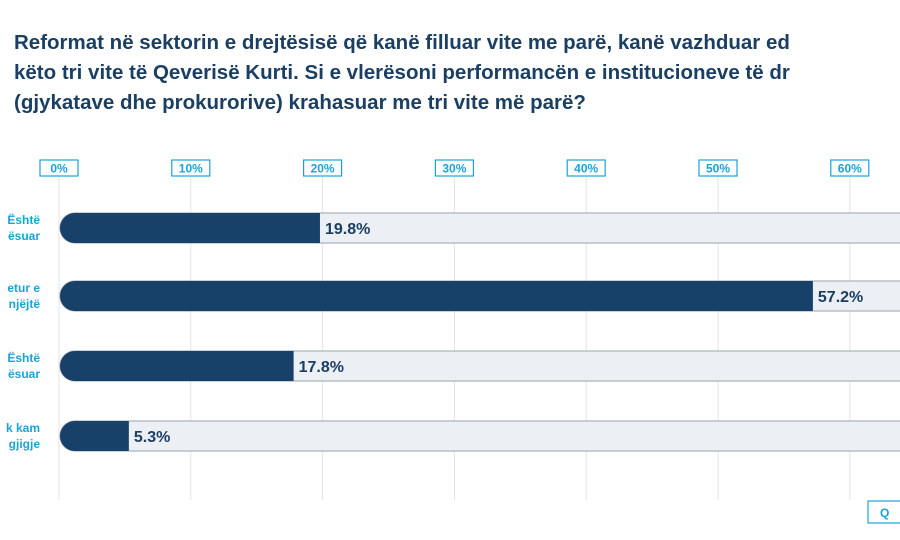 The height and width of the screenshot is (540, 900). I want to click on x-tick-label: 30%, so click(454, 169).